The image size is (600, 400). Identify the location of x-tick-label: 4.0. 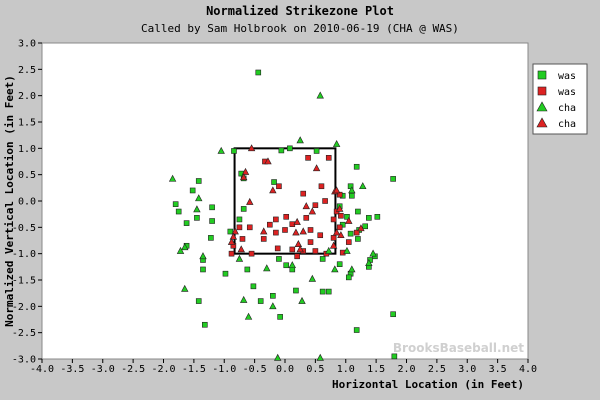
(528, 369).